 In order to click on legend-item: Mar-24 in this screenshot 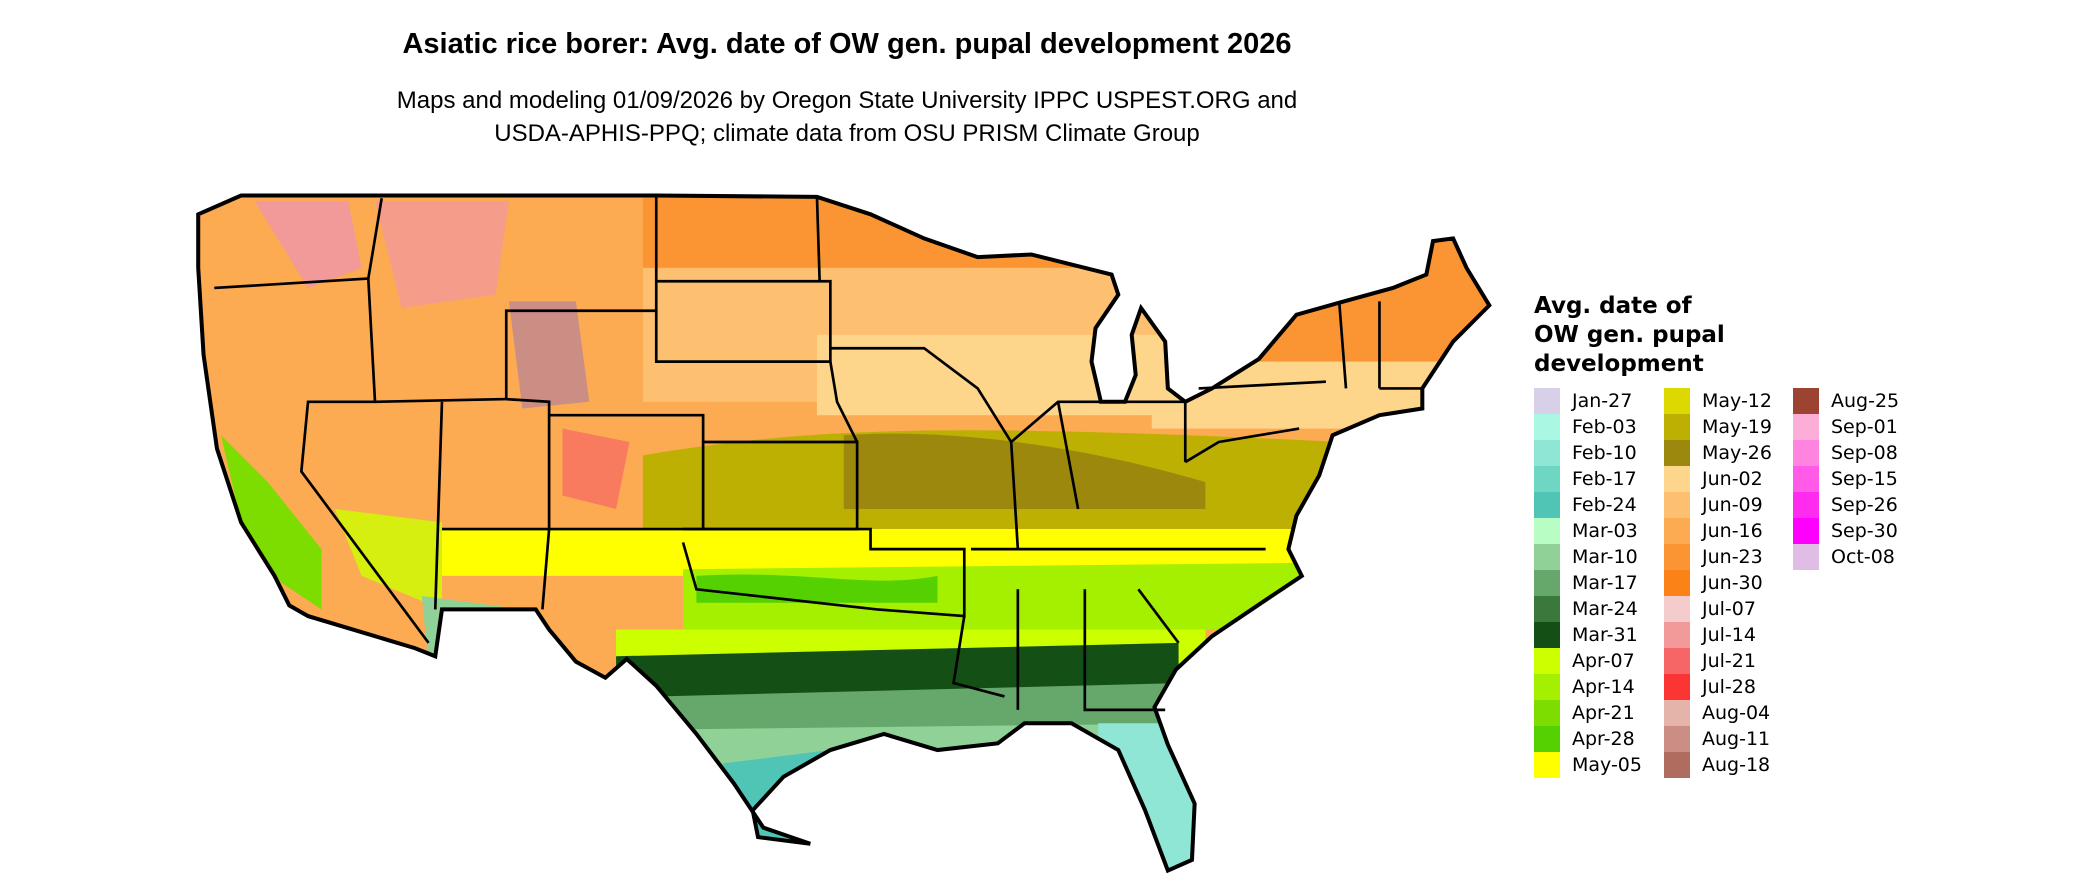, I will do `click(1588, 609)`.